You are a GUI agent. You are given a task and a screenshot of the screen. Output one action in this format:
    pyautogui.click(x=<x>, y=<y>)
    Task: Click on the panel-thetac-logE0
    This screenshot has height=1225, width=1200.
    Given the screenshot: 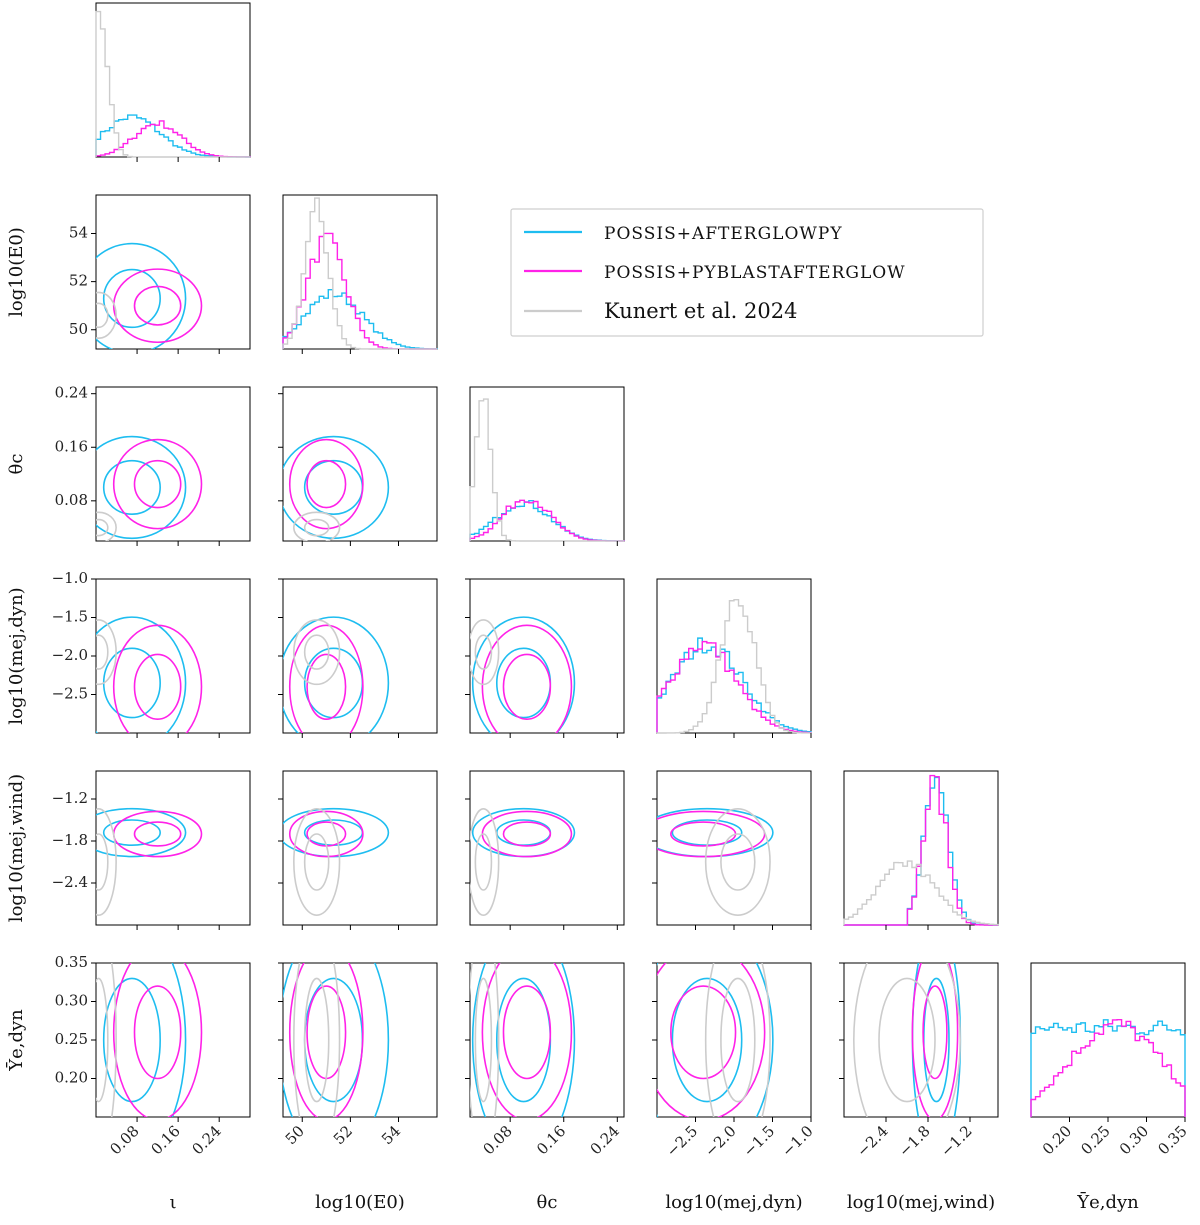 What is the action you would take?
    pyautogui.click(x=358, y=466)
    